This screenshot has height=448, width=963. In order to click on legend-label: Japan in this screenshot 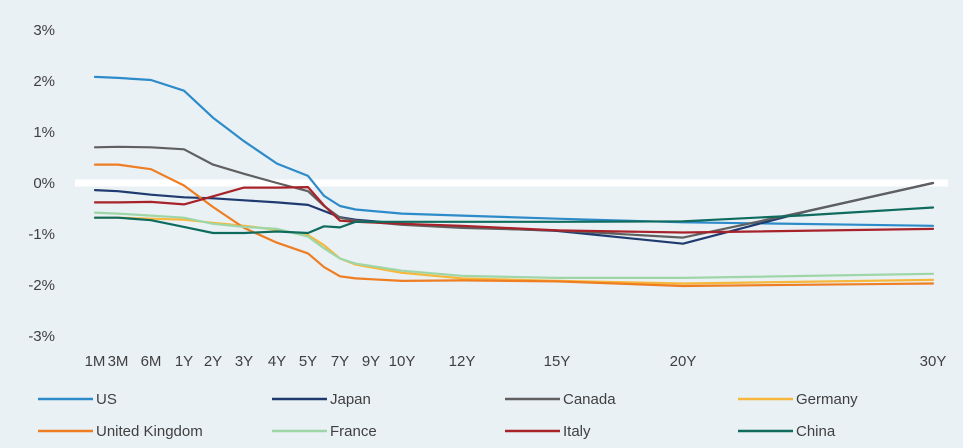, I will do `click(350, 399)`.